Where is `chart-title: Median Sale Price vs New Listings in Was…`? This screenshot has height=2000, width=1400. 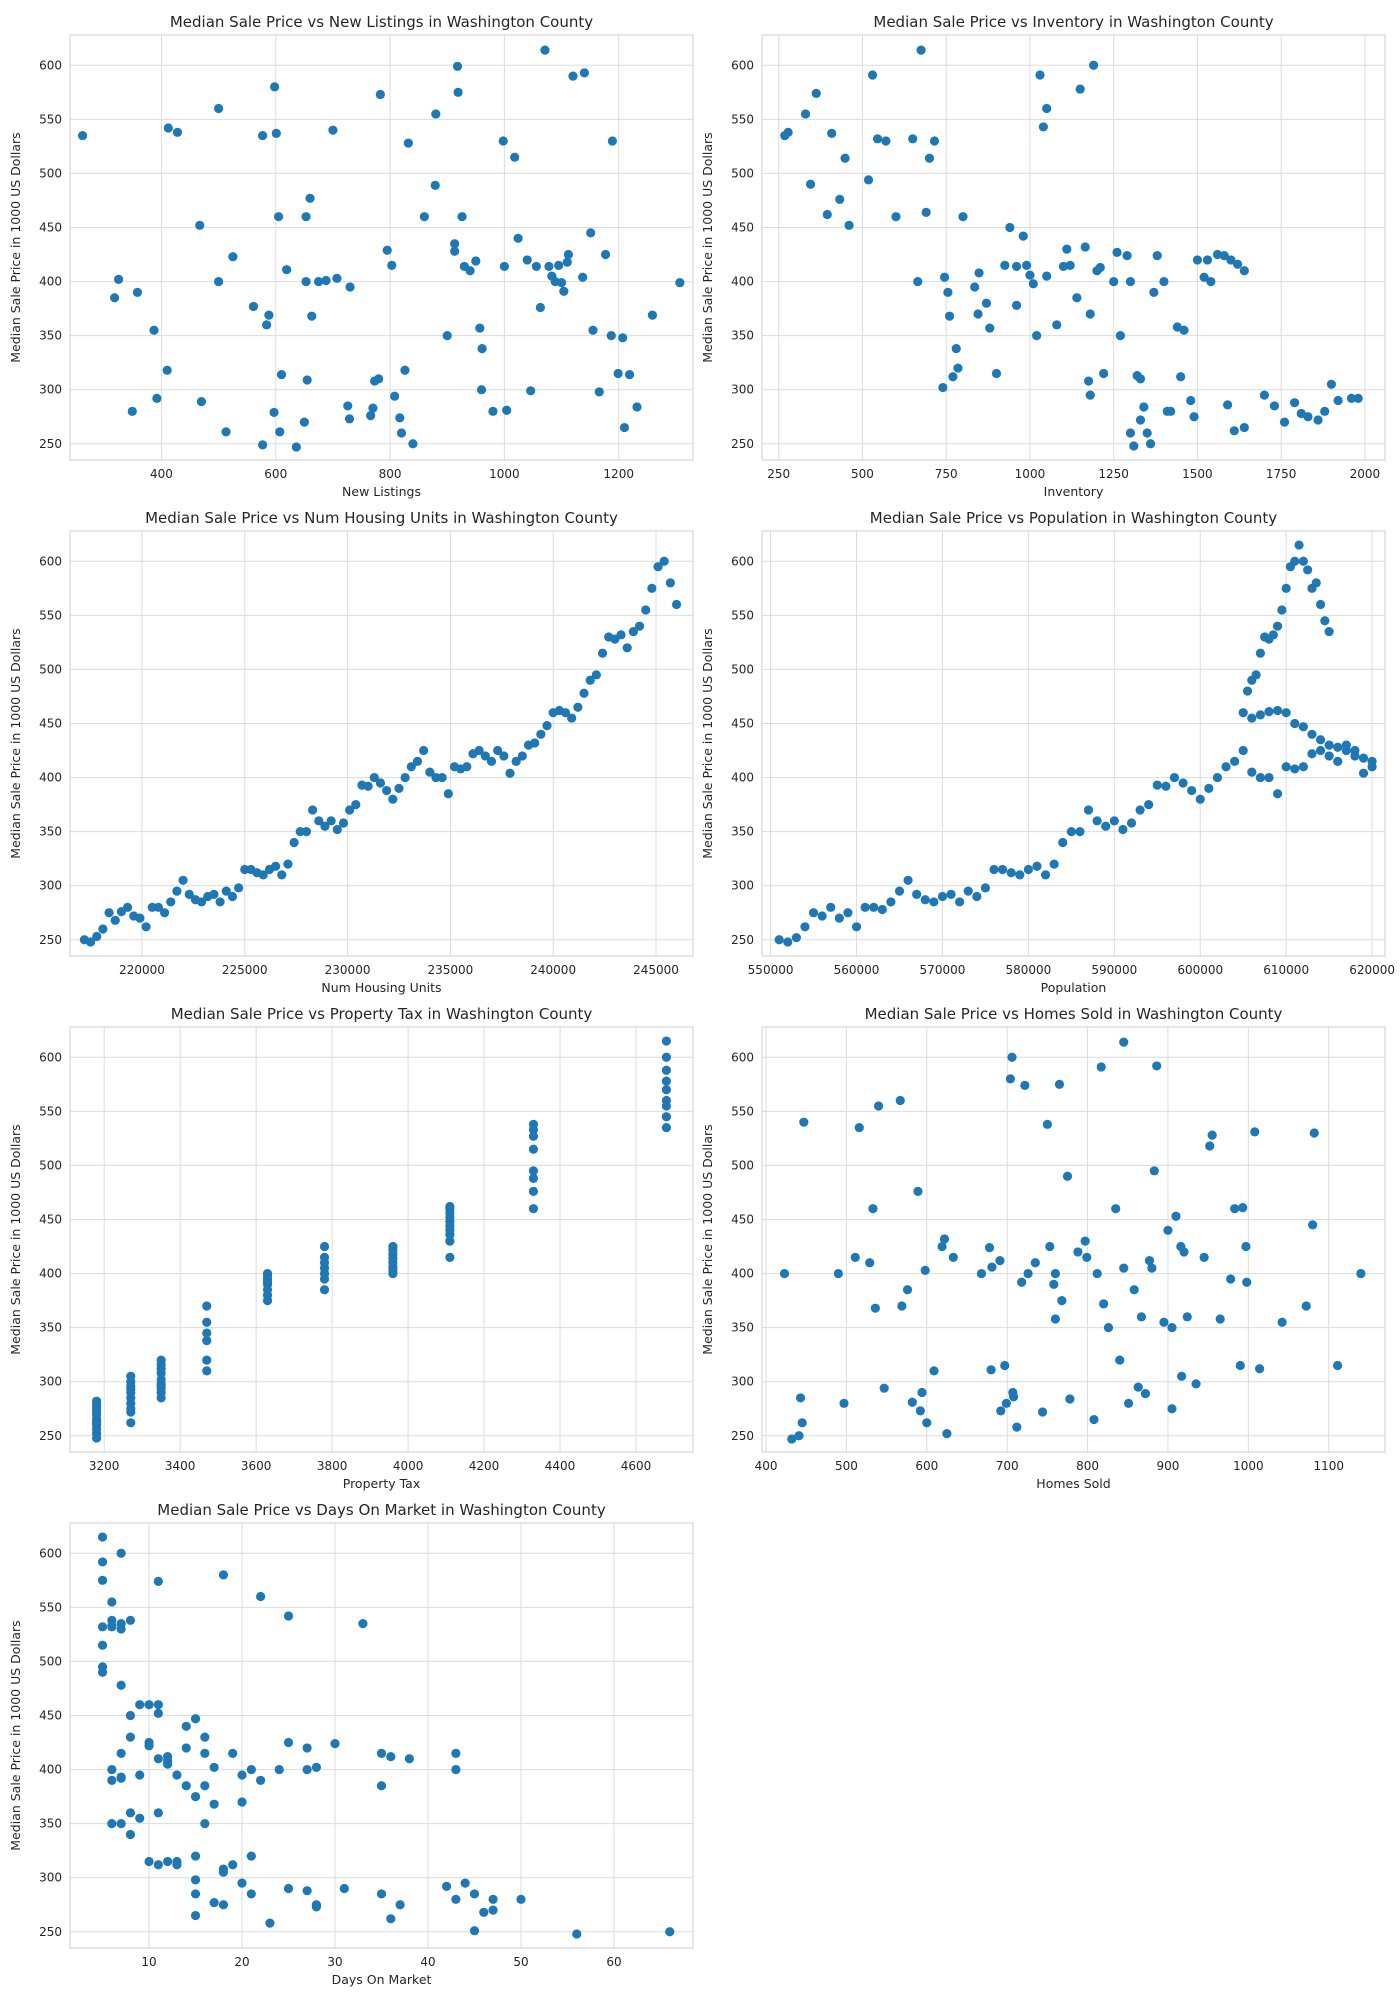 chart-title: Median Sale Price vs New Listings in Was… is located at coordinates (381, 22).